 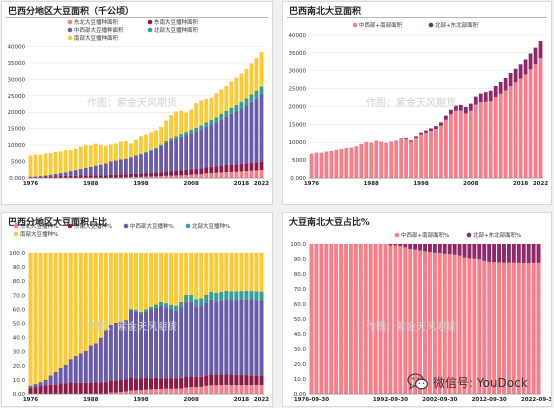 I want to click on y-tick-label: 50.0, so click(x=300, y=320).